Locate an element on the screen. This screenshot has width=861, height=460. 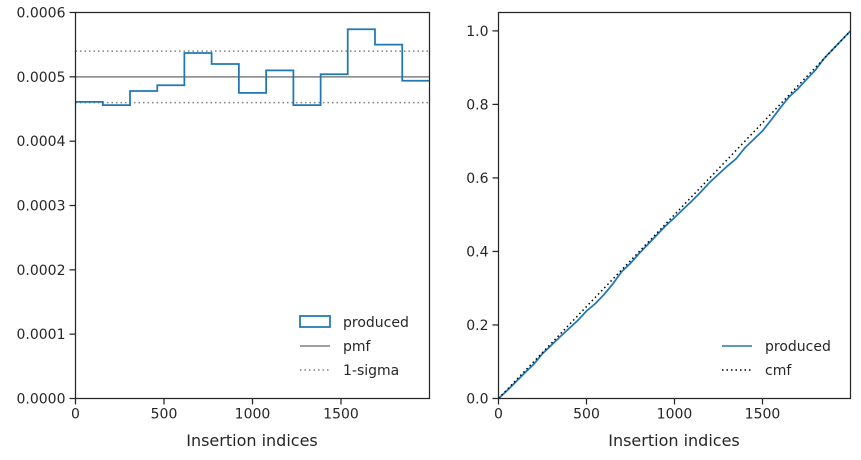
y-tick-label: 0.0006 is located at coordinates (41, 14).